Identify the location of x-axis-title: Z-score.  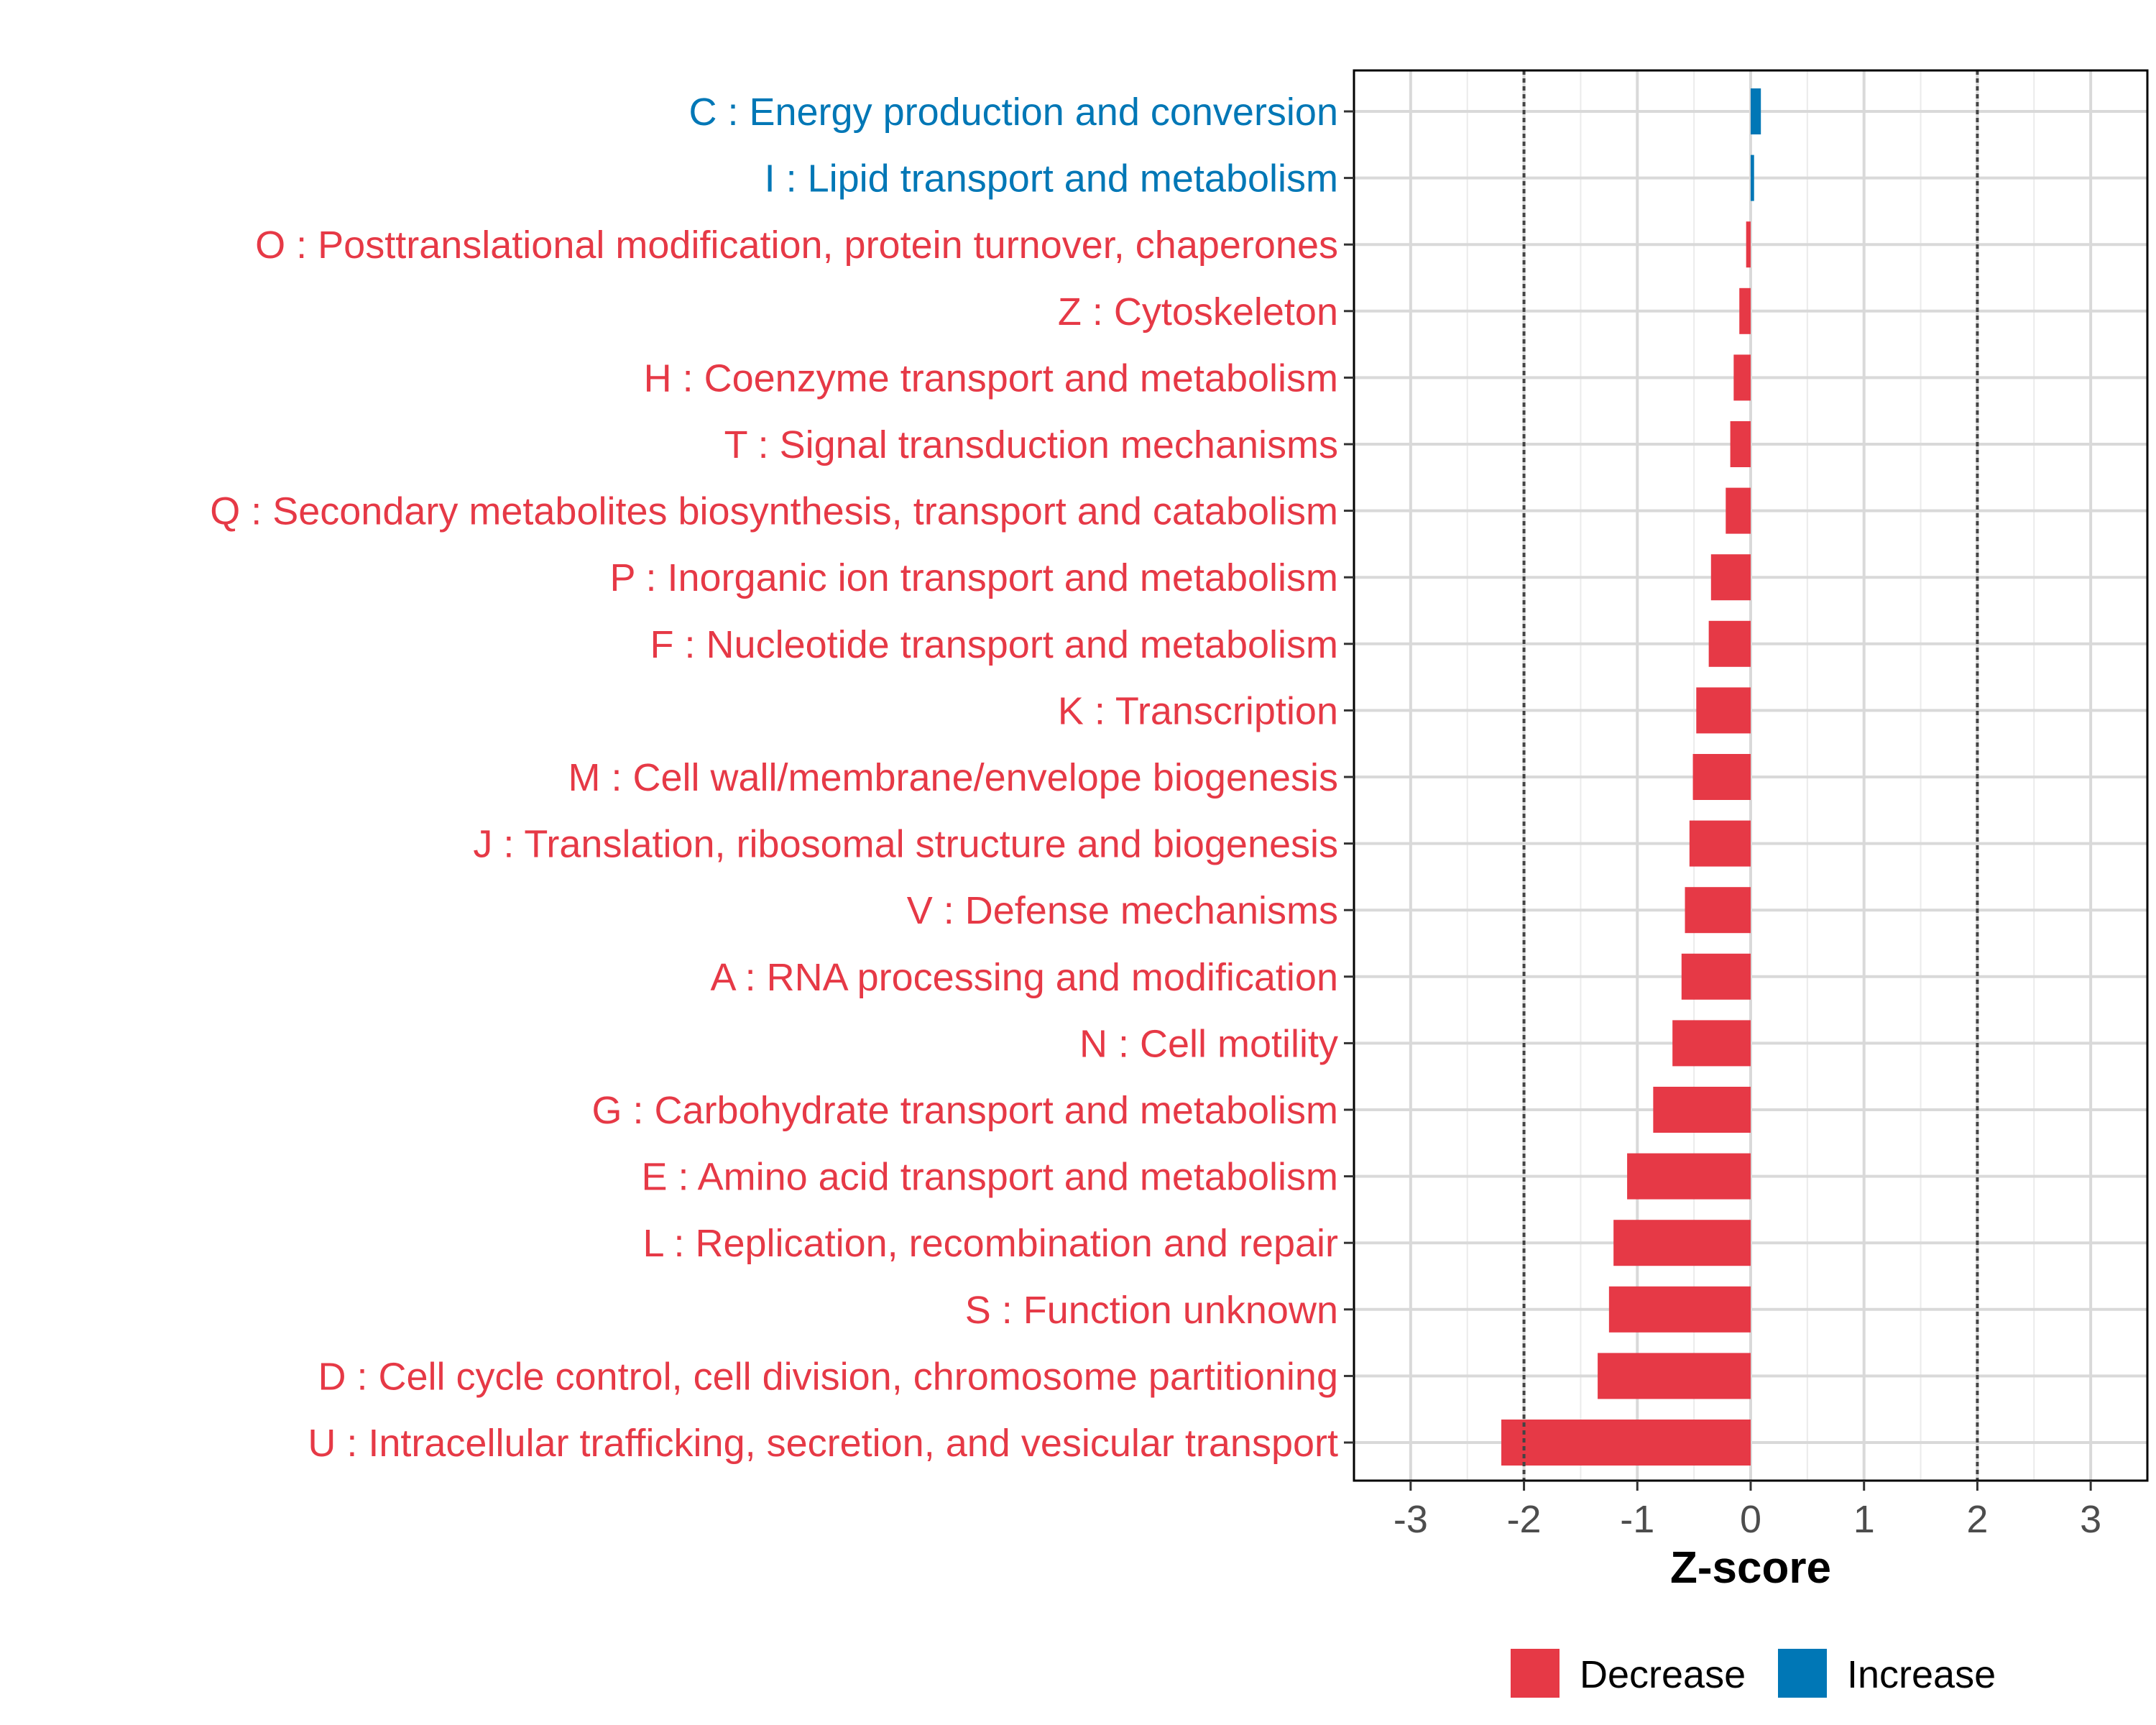
(1751, 1568).